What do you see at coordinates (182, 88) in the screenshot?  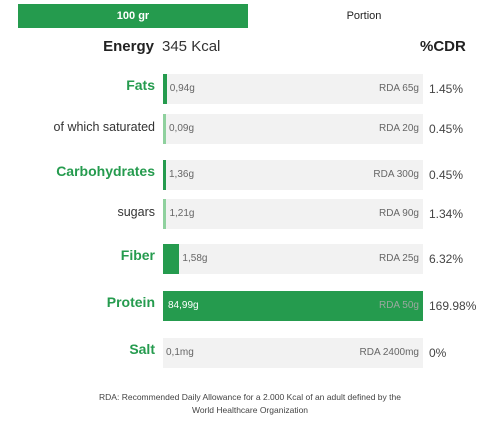 I see `nutrient-amount: 0,94g` at bounding box center [182, 88].